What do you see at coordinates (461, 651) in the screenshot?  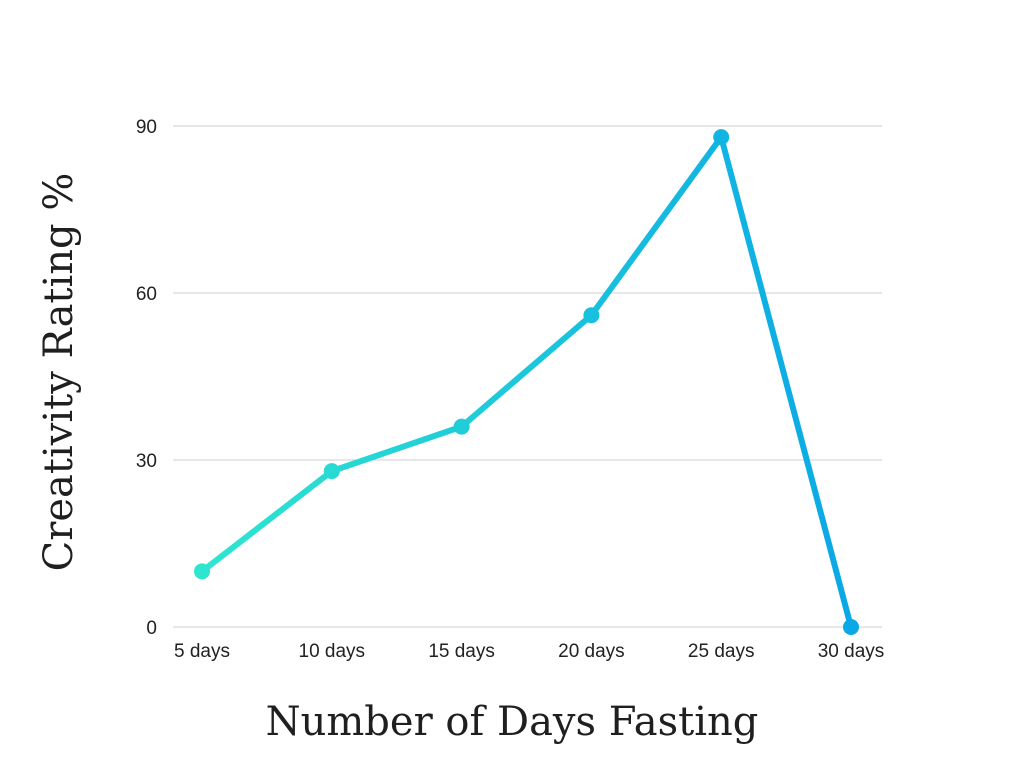 I see `x-tick-label: 15 days` at bounding box center [461, 651].